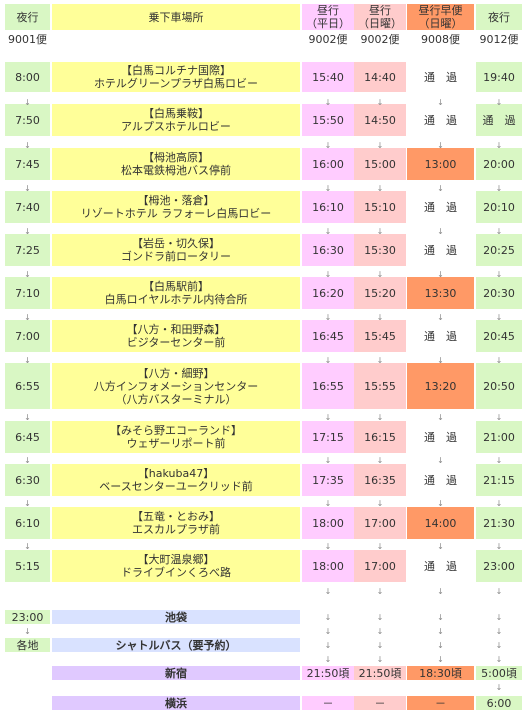 The width and height of the screenshot is (528, 718). What do you see at coordinates (27, 39) in the screenshot?
I see `header-c0-number-text: 9001便` at bounding box center [27, 39].